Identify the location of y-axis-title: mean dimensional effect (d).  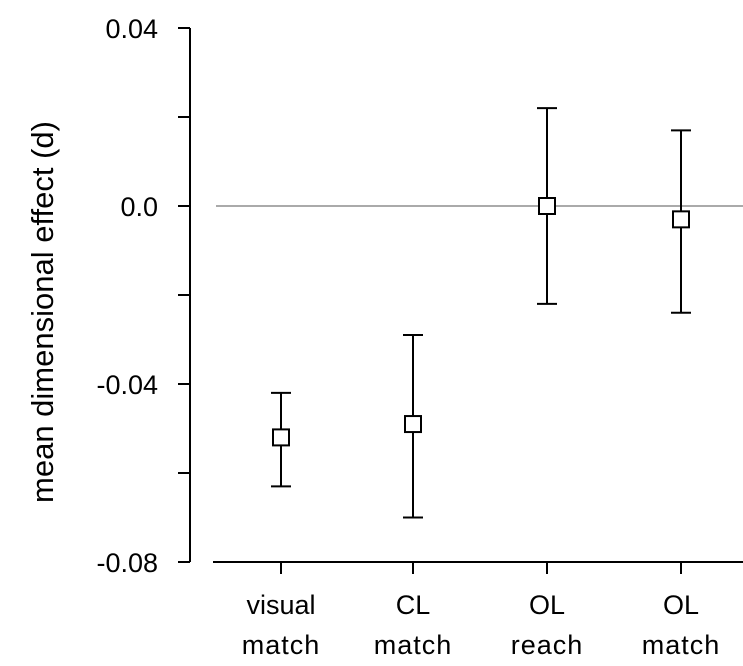
(42, 312).